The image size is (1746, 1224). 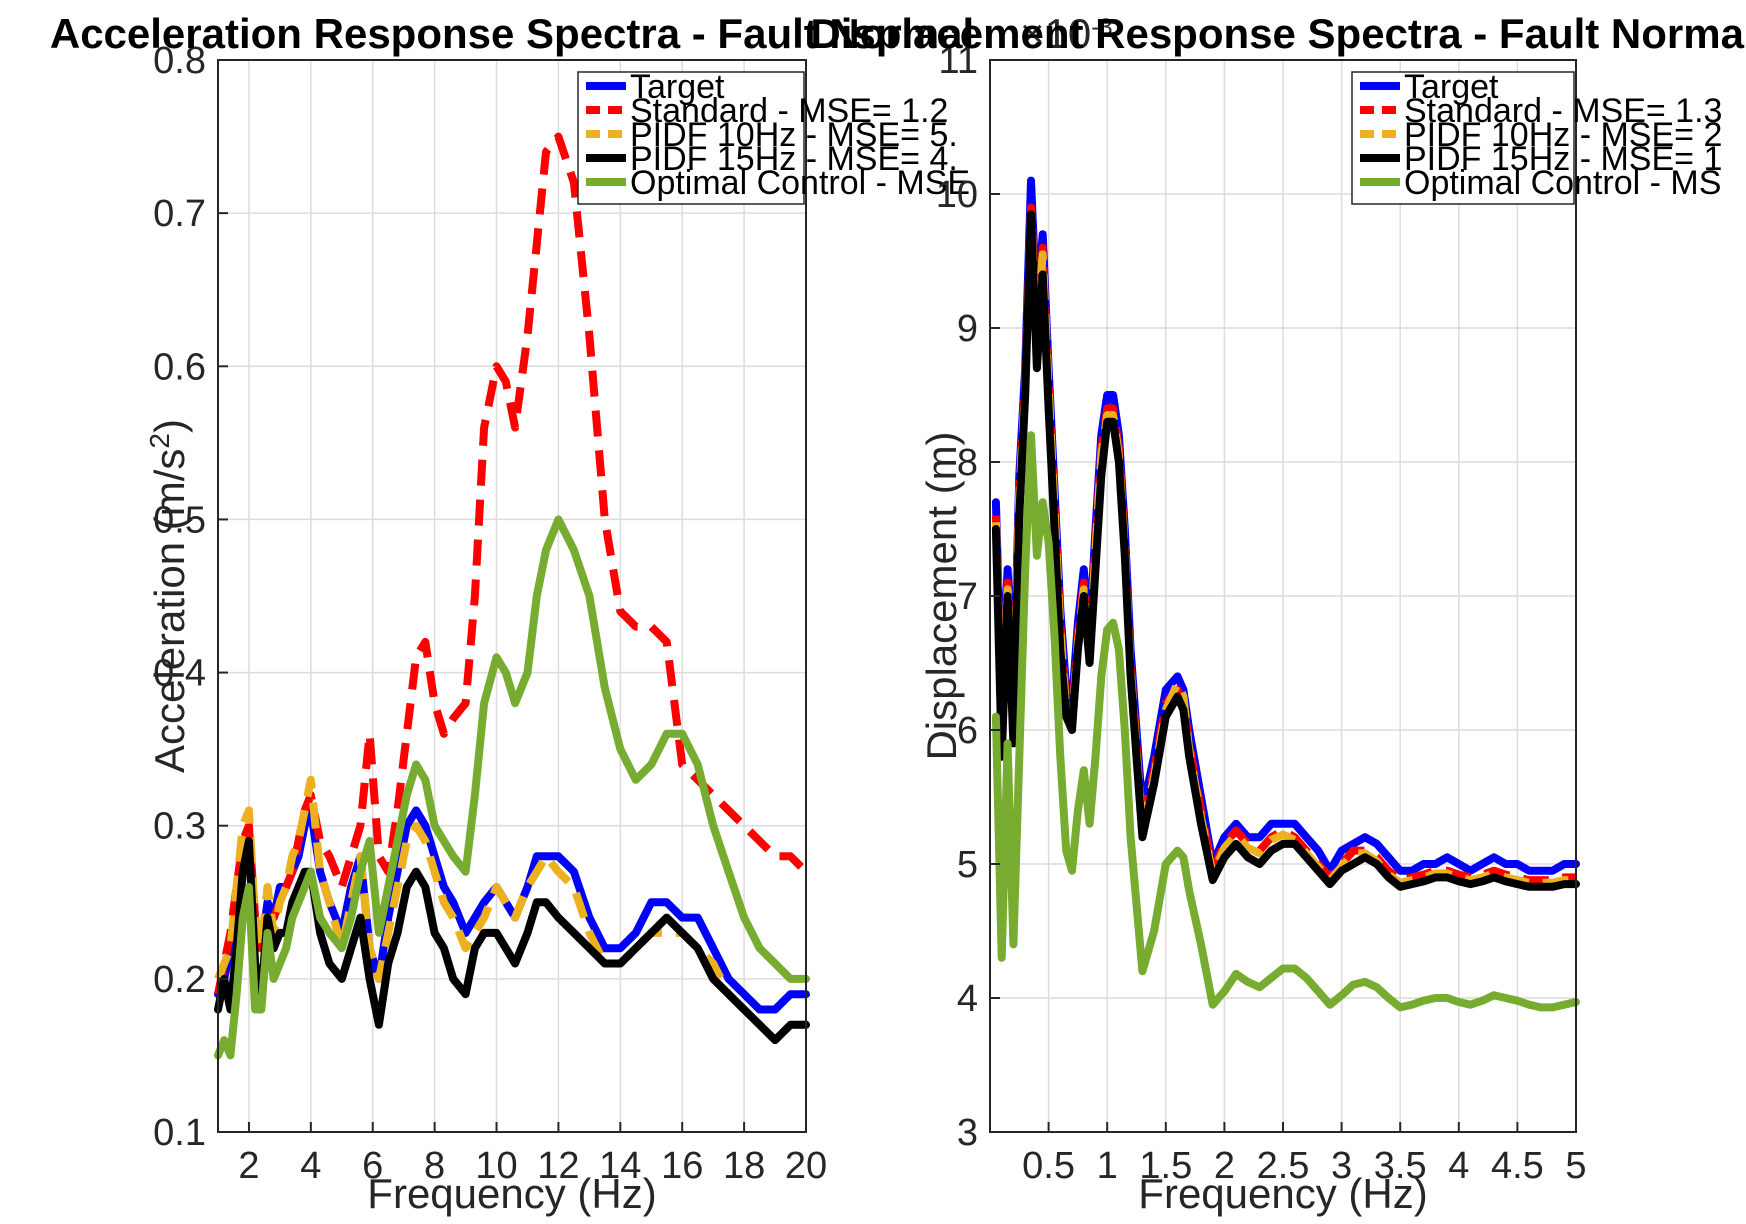 I want to click on y-tick-labels: 3 4 5 6 7 8 9 10 11, so click(x=968, y=597).